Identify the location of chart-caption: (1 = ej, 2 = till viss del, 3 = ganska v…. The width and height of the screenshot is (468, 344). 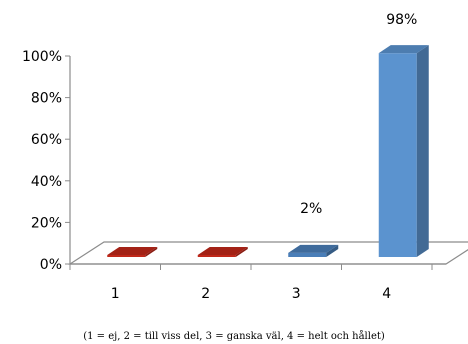
(234, 336).